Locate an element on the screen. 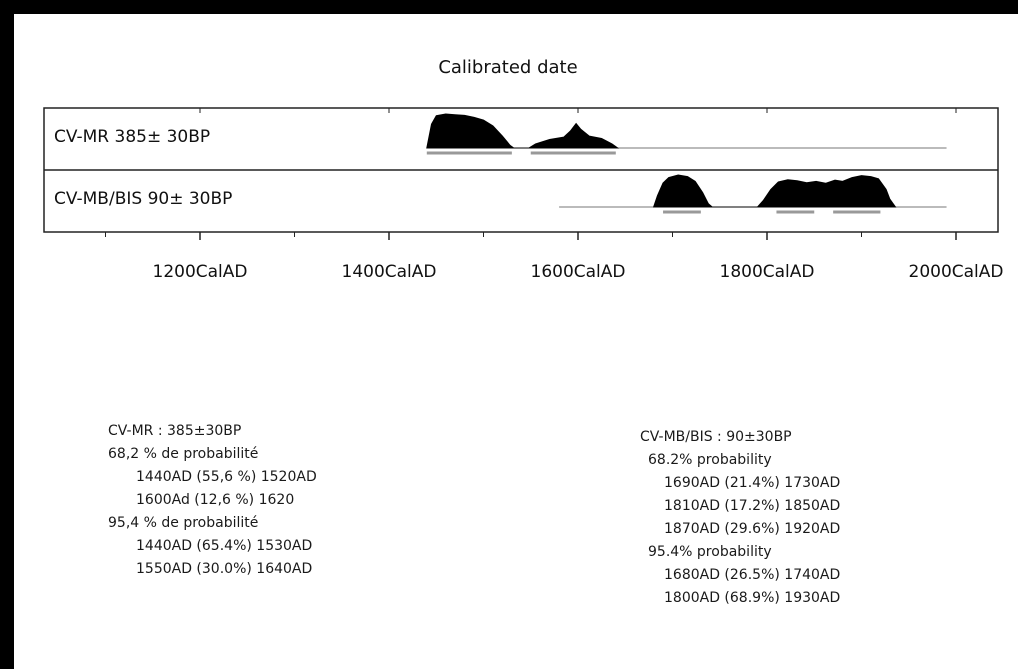 The width and height of the screenshot is (1018, 669). x-tick-label: 1200CalAD is located at coordinates (200, 272).